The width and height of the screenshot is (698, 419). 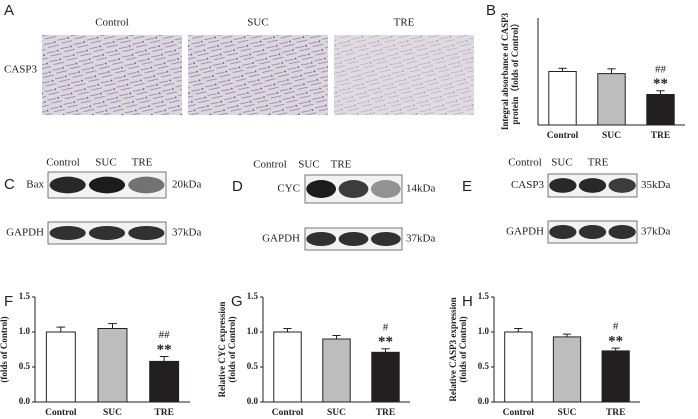 I want to click on y-axis-label: Integral absorbance of CASP3, so click(x=505, y=71).